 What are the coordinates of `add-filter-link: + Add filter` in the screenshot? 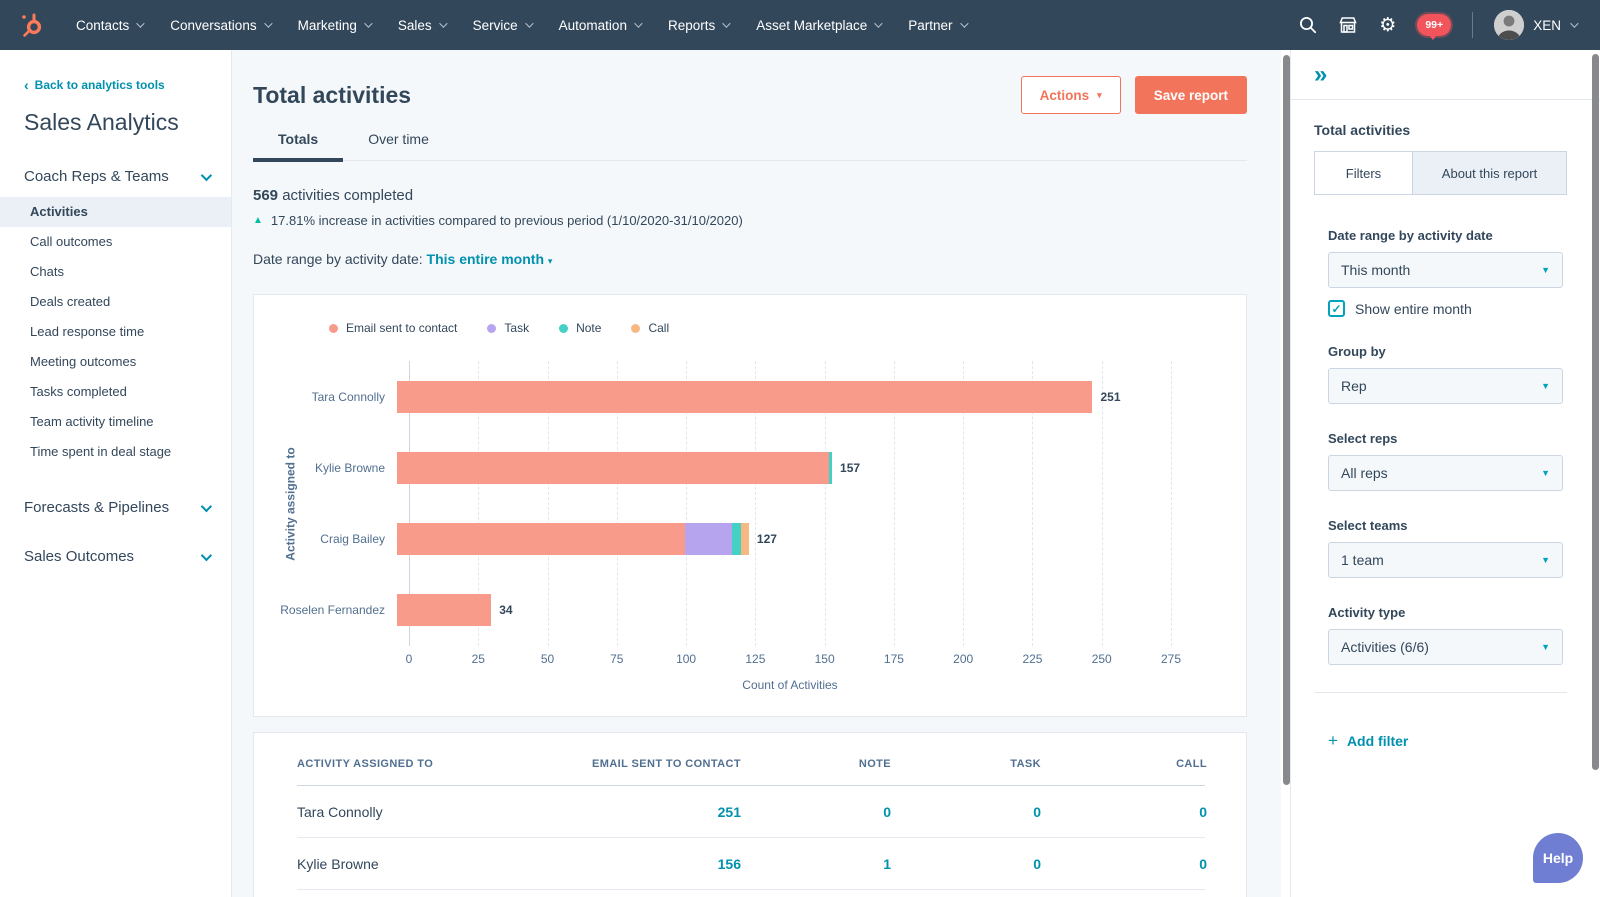 It's located at (1464, 741).